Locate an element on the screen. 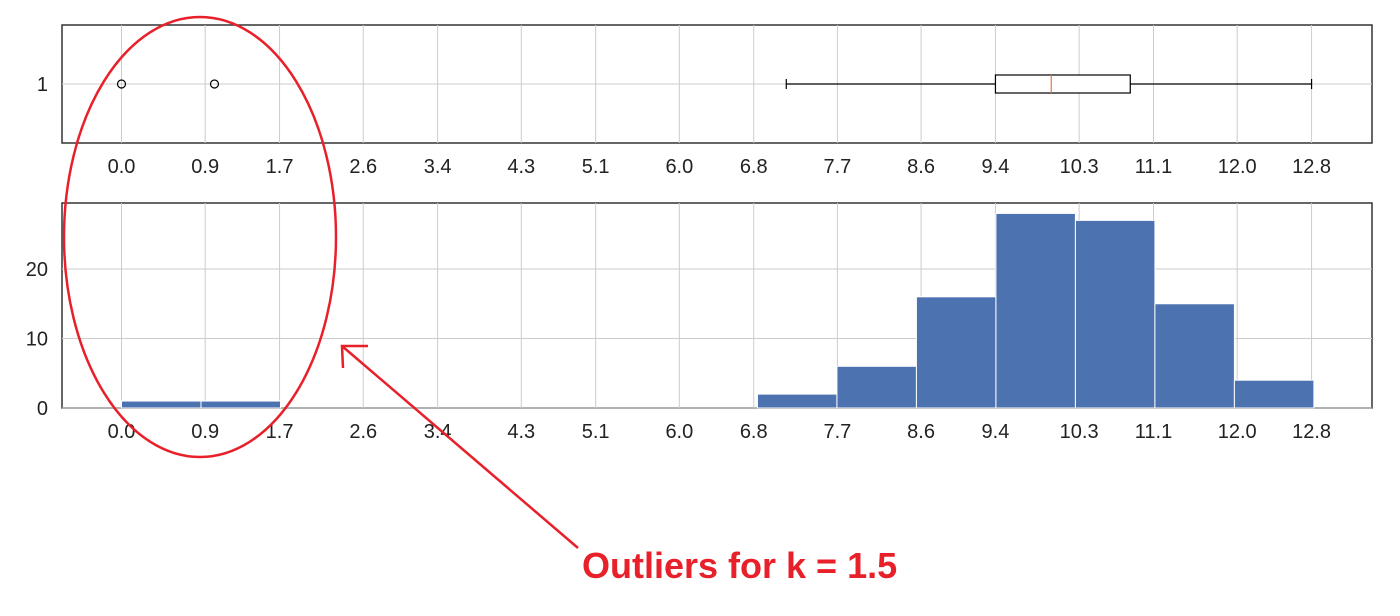  outlier-ellipse is located at coordinates (200, 237).